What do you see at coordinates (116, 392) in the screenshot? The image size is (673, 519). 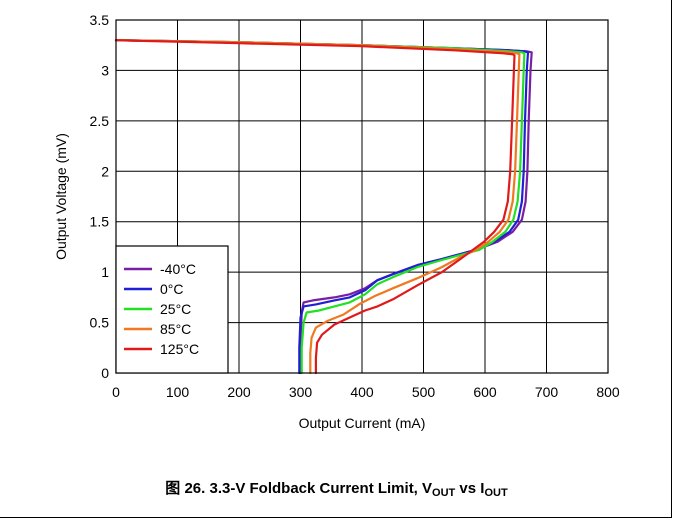 I see `x-tick-label-0: 0` at bounding box center [116, 392].